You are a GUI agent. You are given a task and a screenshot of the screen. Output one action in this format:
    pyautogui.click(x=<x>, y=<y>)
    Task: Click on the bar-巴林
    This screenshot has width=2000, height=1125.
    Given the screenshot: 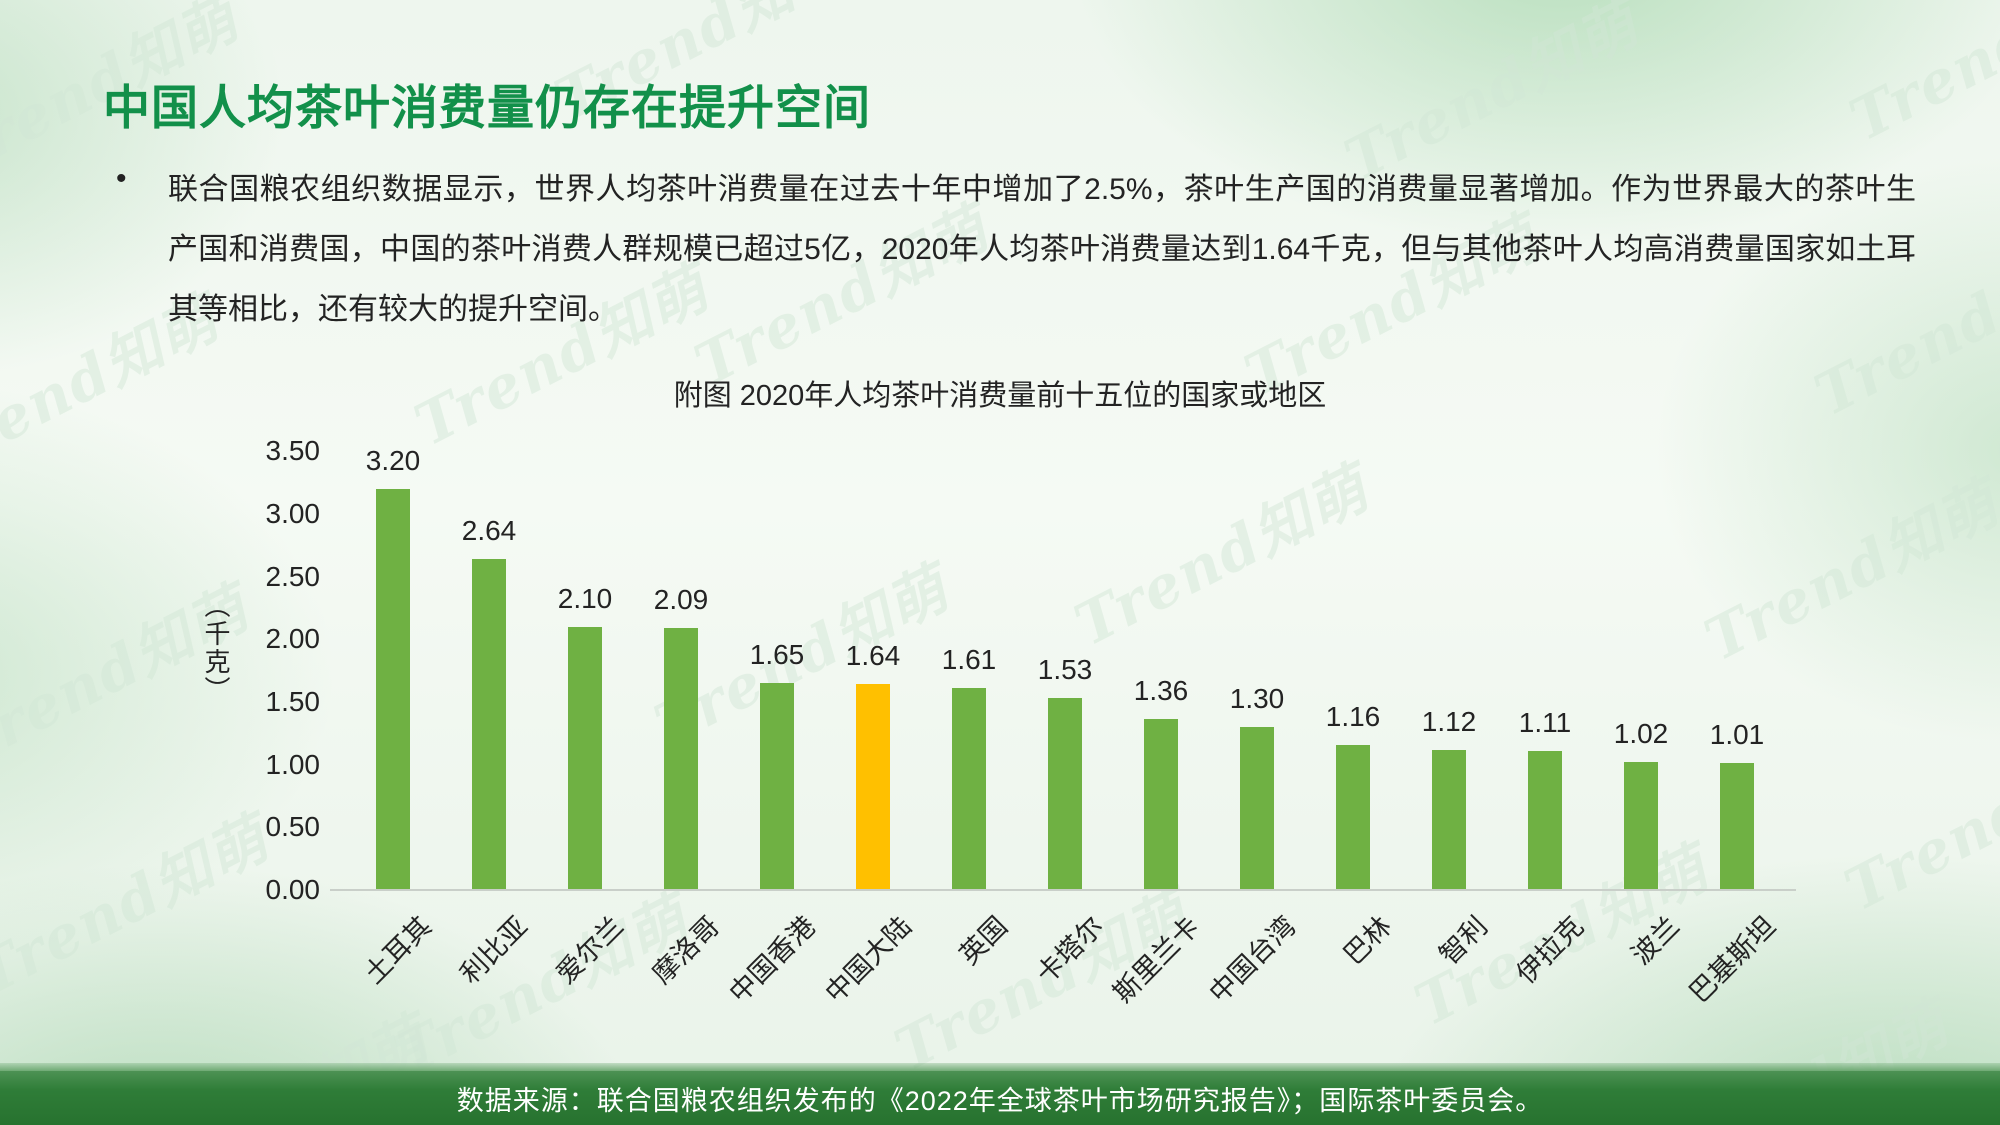 What is the action you would take?
    pyautogui.click(x=1353, y=817)
    